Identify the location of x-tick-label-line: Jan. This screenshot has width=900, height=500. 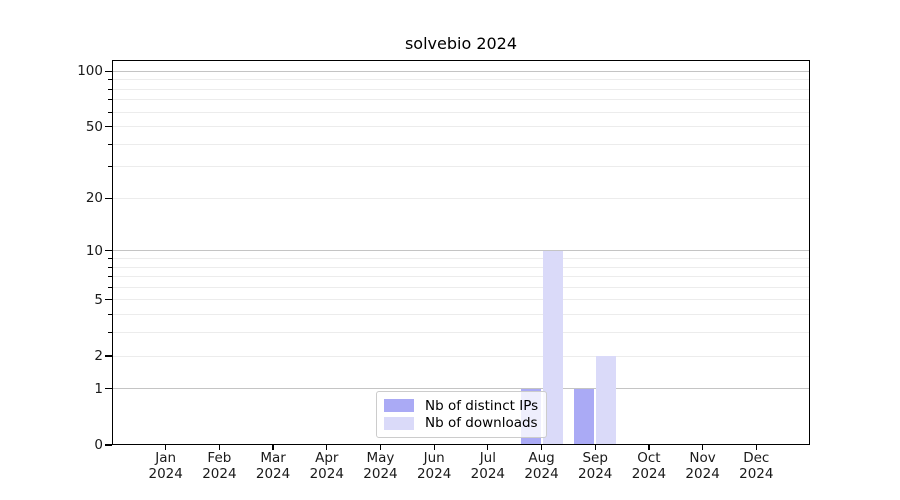
(166, 458).